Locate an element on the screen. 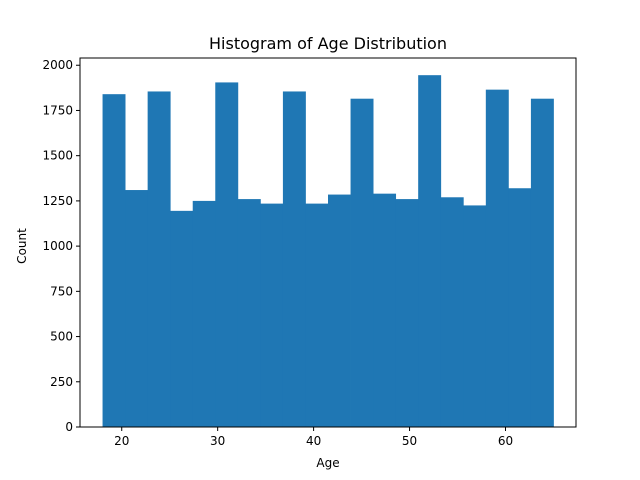 The height and width of the screenshot is (480, 640). y-tick-label: 1000 is located at coordinates (57, 246).